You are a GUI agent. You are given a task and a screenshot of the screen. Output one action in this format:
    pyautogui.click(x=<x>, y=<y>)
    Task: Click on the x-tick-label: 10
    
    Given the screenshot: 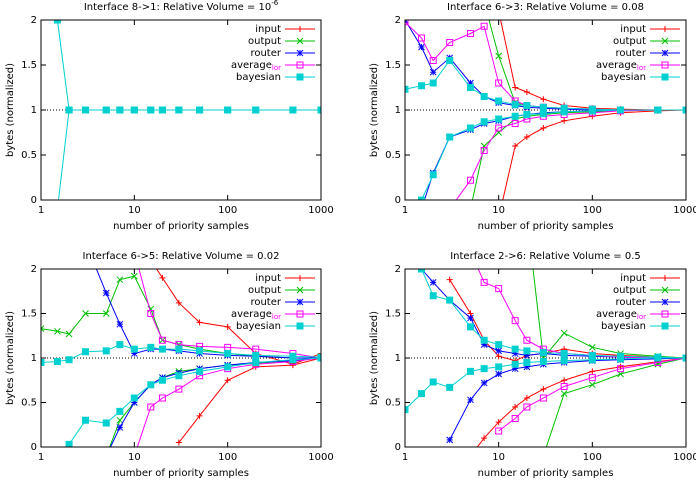 What is the action you would take?
    pyautogui.click(x=498, y=457)
    